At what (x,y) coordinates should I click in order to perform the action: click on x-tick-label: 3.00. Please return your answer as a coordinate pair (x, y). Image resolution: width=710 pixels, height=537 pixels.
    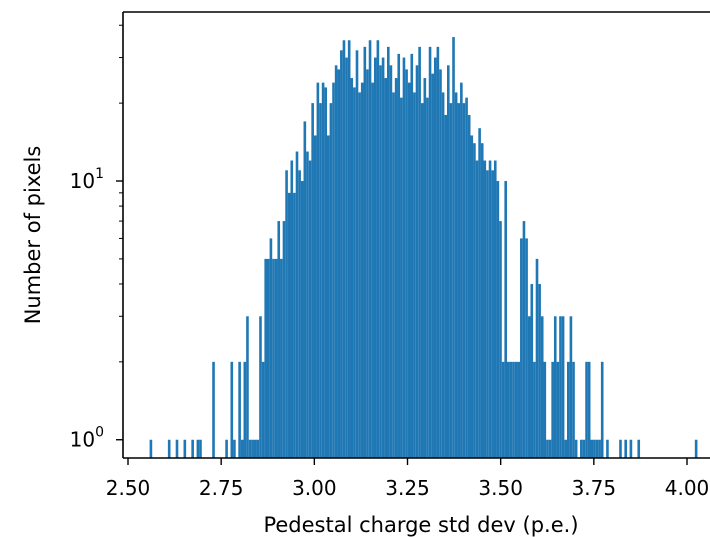
    Looking at the image, I should click on (314, 488).